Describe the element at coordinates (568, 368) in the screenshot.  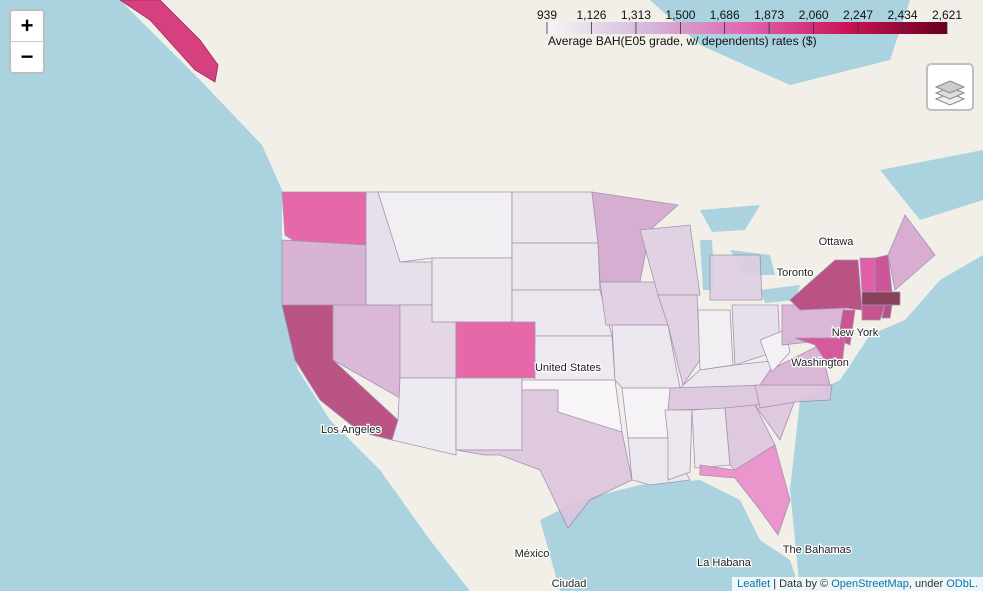
I see `place-label: United States` at that location.